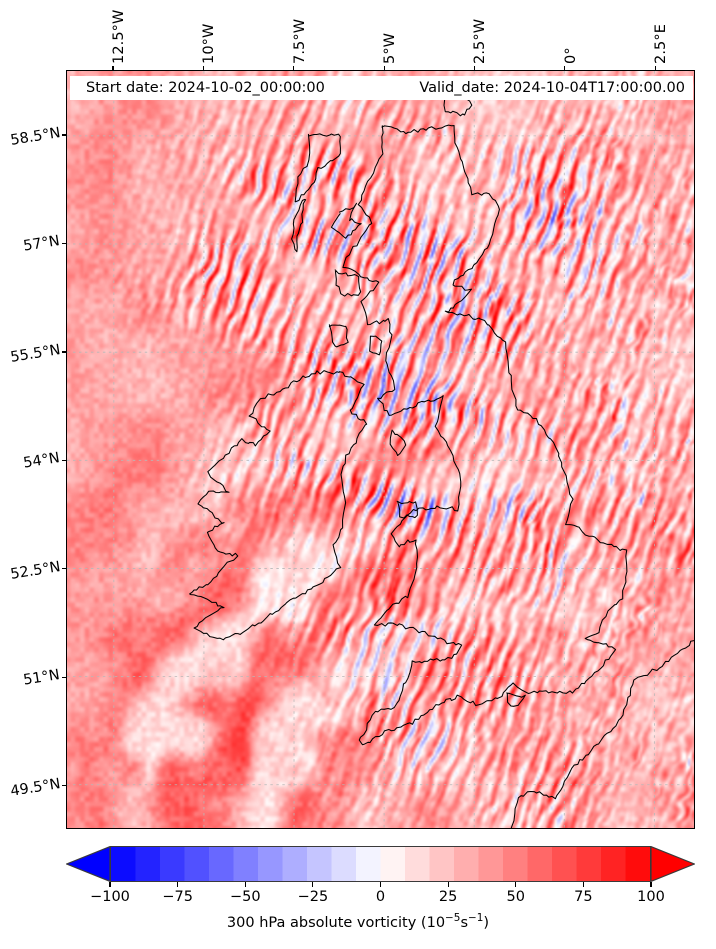 The image size is (716, 949). I want to click on colorbar-tick-label: 100, so click(651, 897).